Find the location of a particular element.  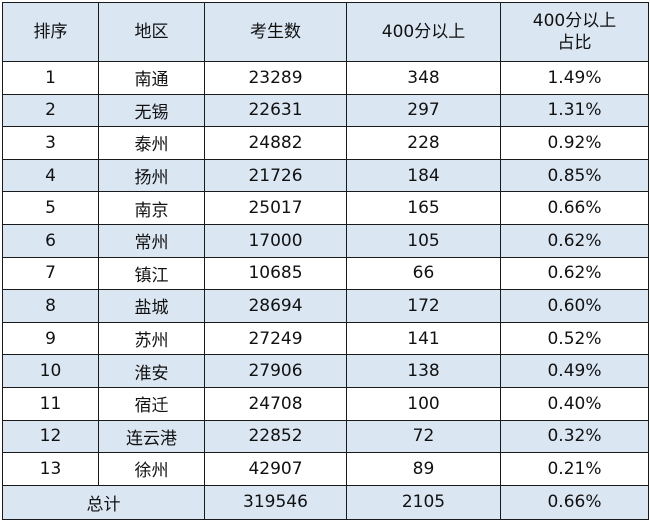

total-label: 总计 is located at coordinates (103, 502).